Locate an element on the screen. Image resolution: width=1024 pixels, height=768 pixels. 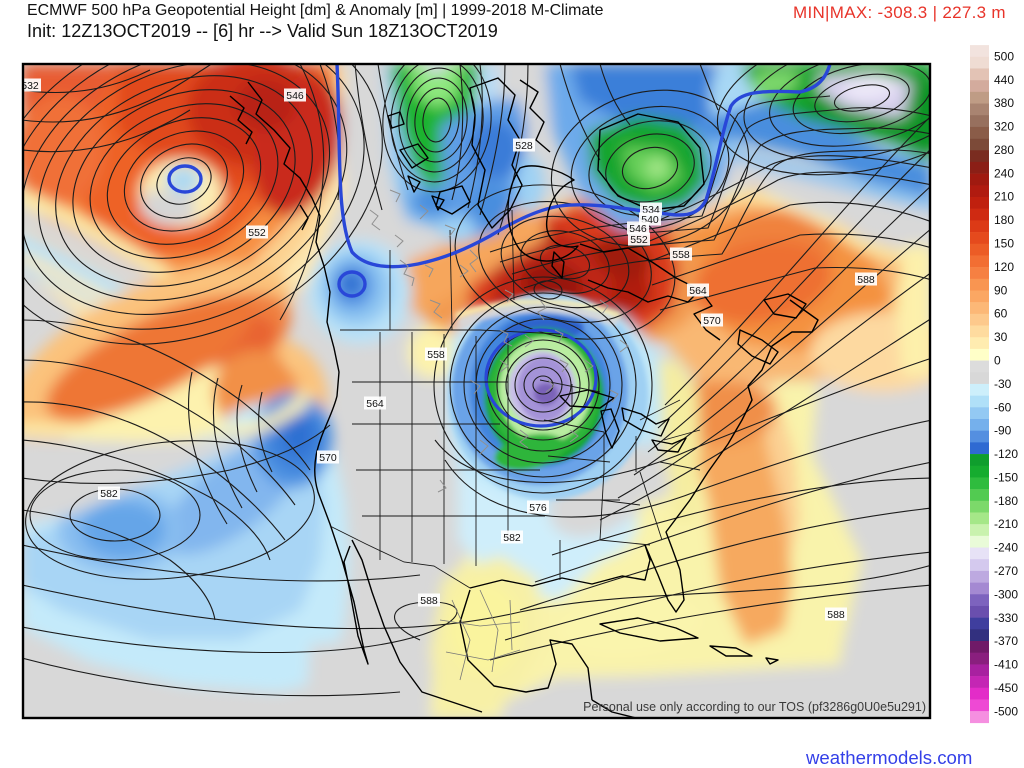
svg-text: -30 is located at coordinates (1003, 384).